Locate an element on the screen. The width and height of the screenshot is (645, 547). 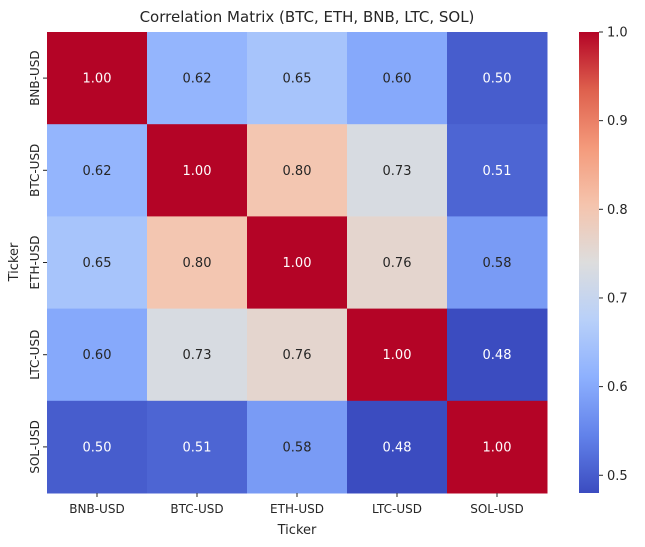
x-tick-label: LTC-USD is located at coordinates (397, 509).